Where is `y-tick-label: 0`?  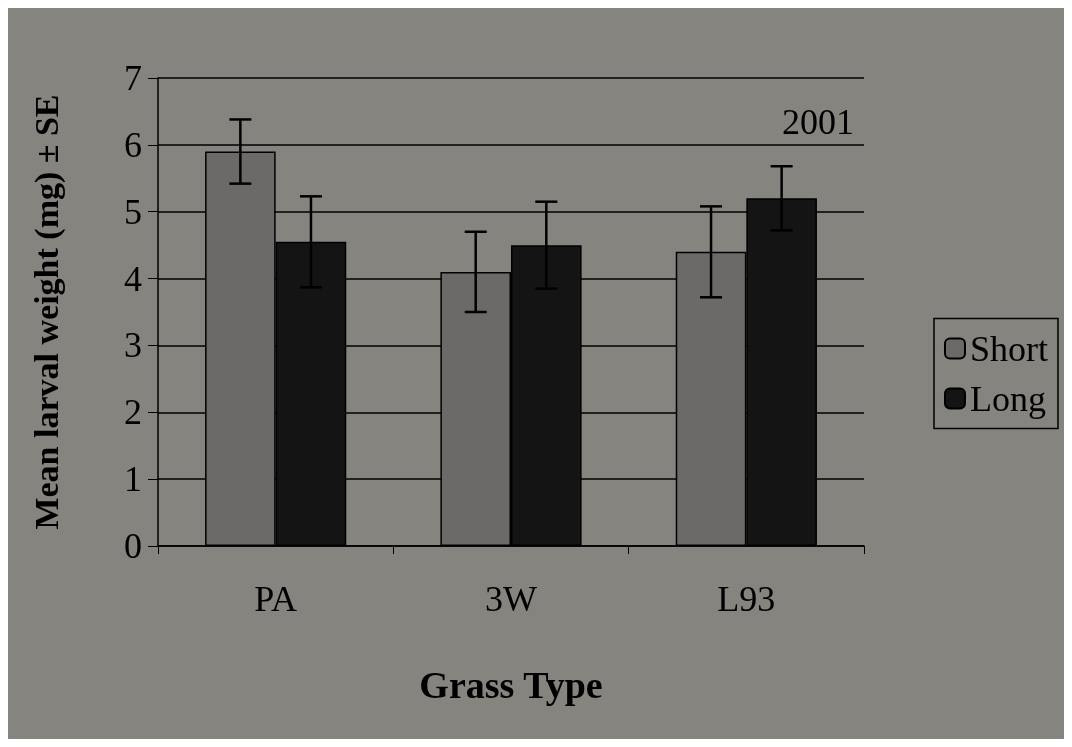 y-tick-label: 0 is located at coordinates (133, 546).